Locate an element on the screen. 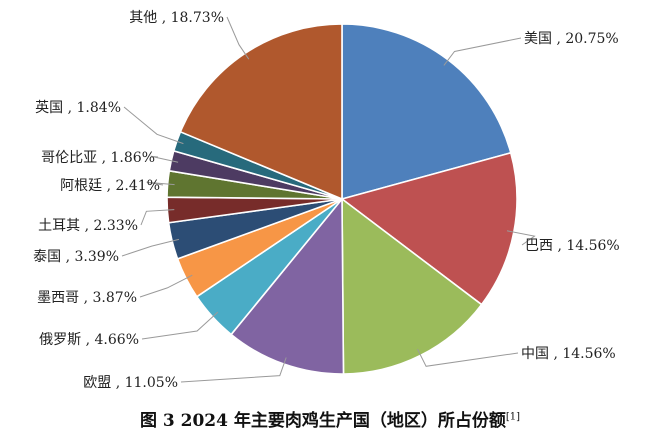 The width and height of the screenshot is (660, 444). slice-label-12: 其他 , 18.73% is located at coordinates (176, 18).